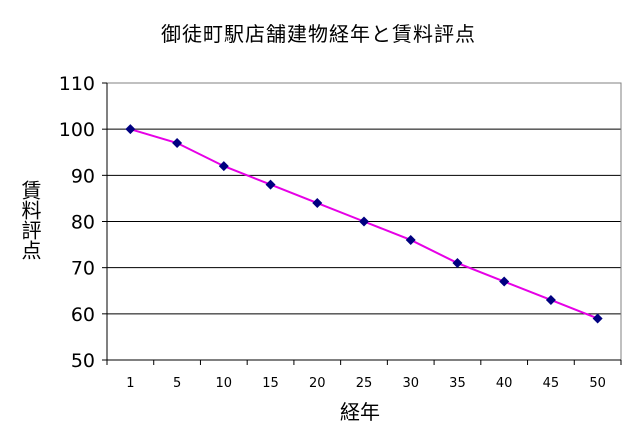  Describe the element at coordinates (83, 361) in the screenshot. I see `y-tick-label: 50` at that location.